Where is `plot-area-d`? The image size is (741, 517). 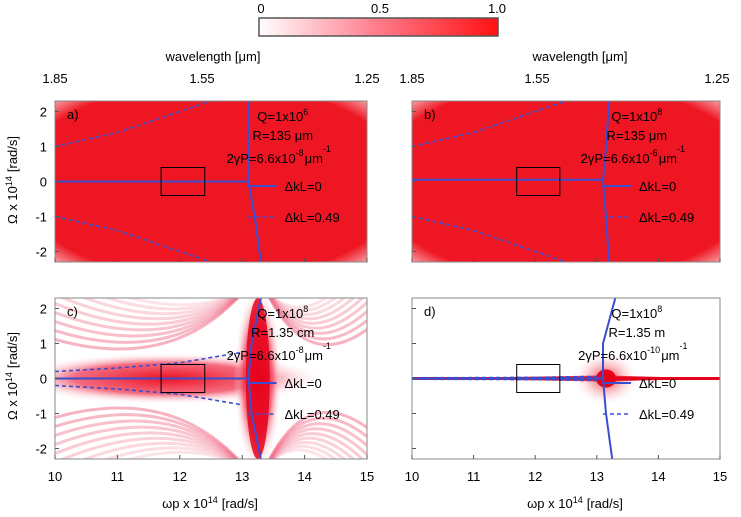
plot-area-d is located at coordinates (566, 378).